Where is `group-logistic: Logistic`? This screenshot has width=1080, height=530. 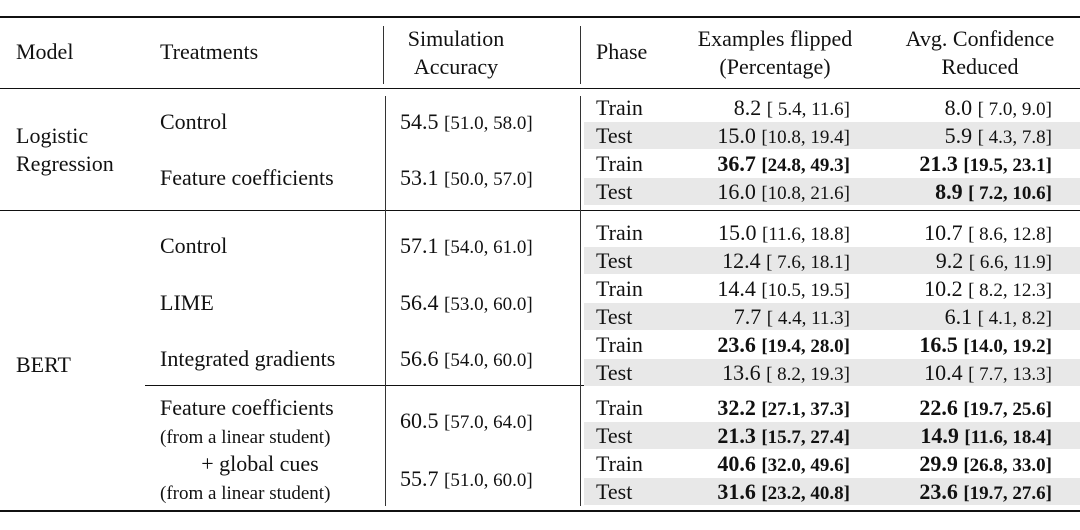
group-logistic: Logistic is located at coordinates (52, 135).